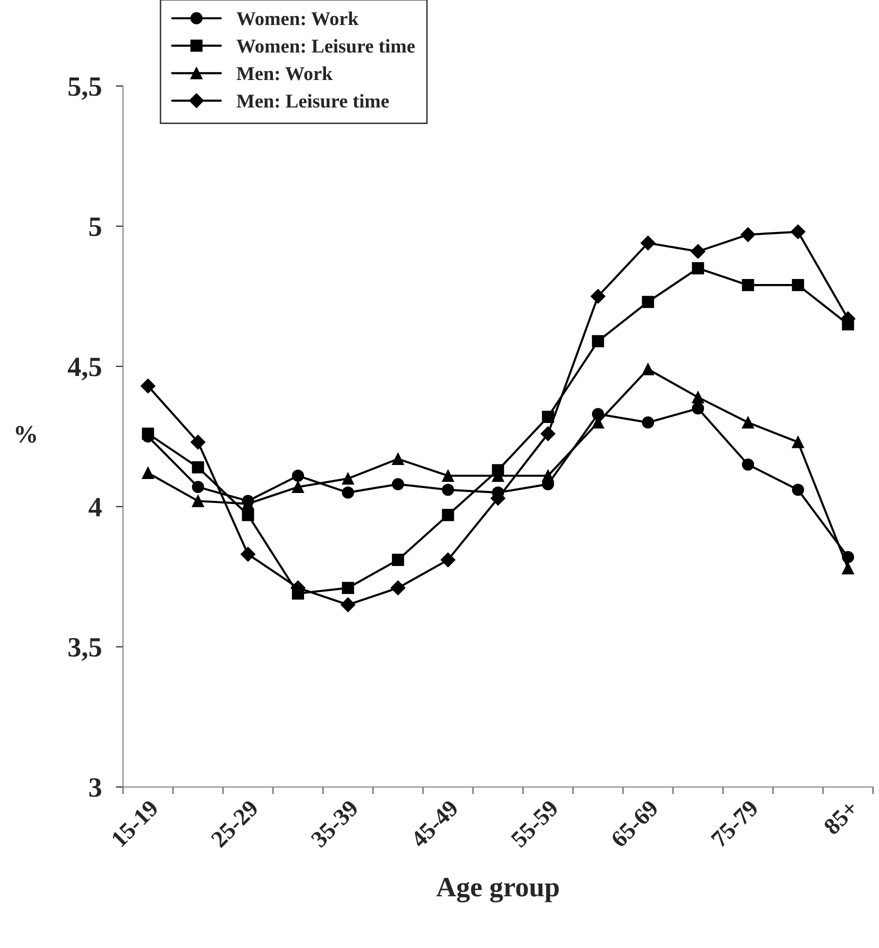 The image size is (879, 948). I want to click on legend-label: Women: Work, so click(297, 19).